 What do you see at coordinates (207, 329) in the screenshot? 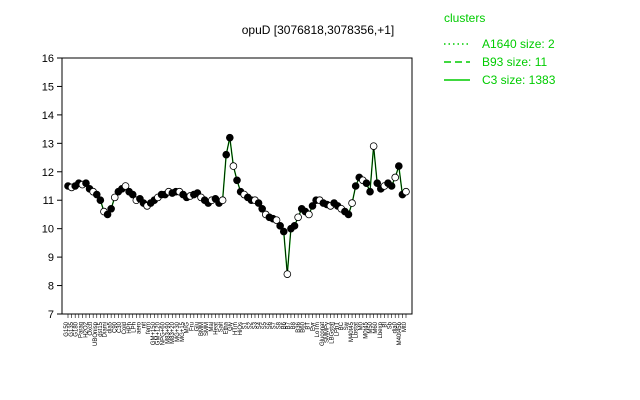
I see `x-tick-label-29: SMM` at bounding box center [207, 329].